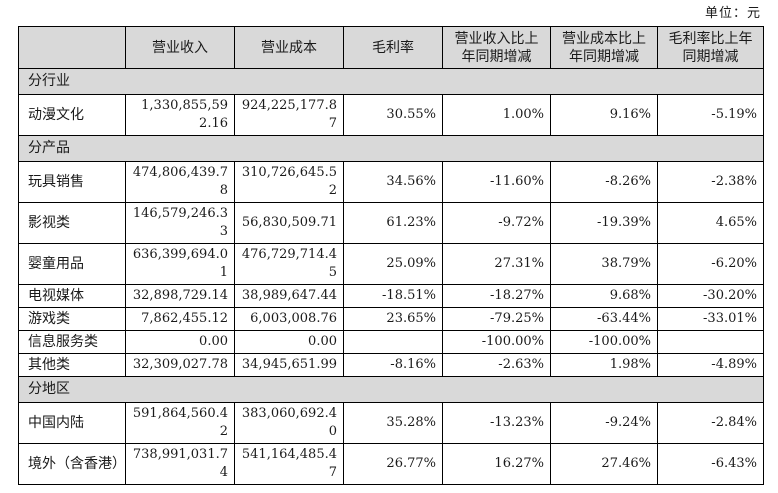 Image resolution: width=778 pixels, height=493 pixels. Describe the element at coordinates (496, 365) in the screenshot. I see `revenue-change-cell: -2.63%` at that location.